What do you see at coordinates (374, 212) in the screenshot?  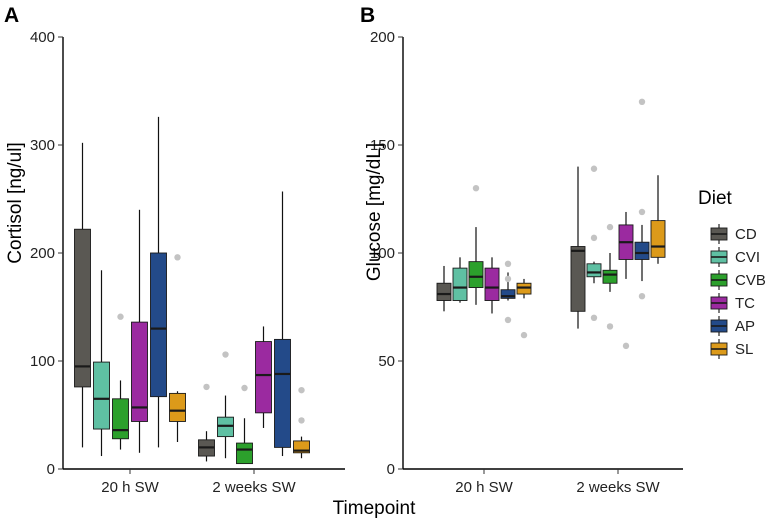 I see `y-axis-title-glucose: Glucose [mg/dL]` at bounding box center [374, 212].